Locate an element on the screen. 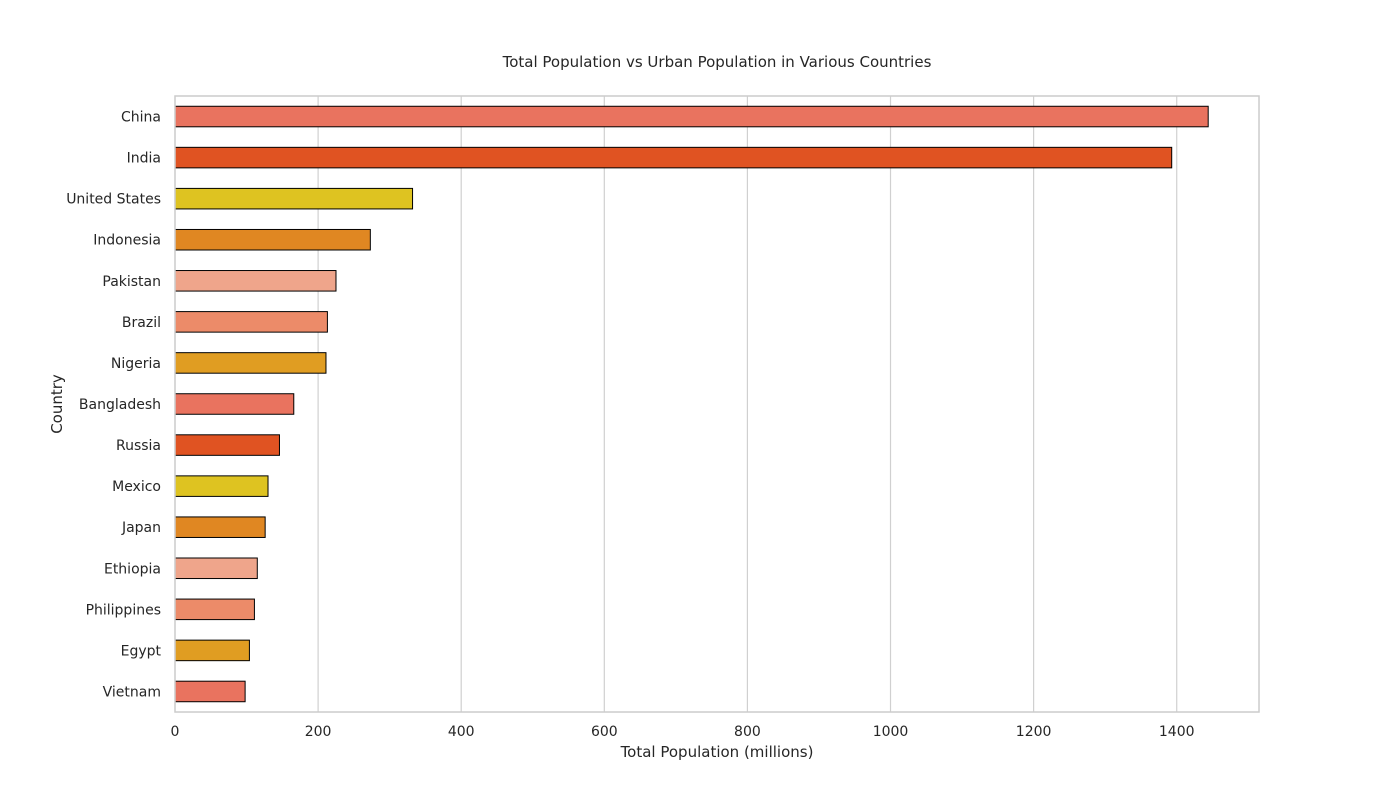 This screenshot has height=800, width=1400. x-tick-label: 200 is located at coordinates (318, 732).